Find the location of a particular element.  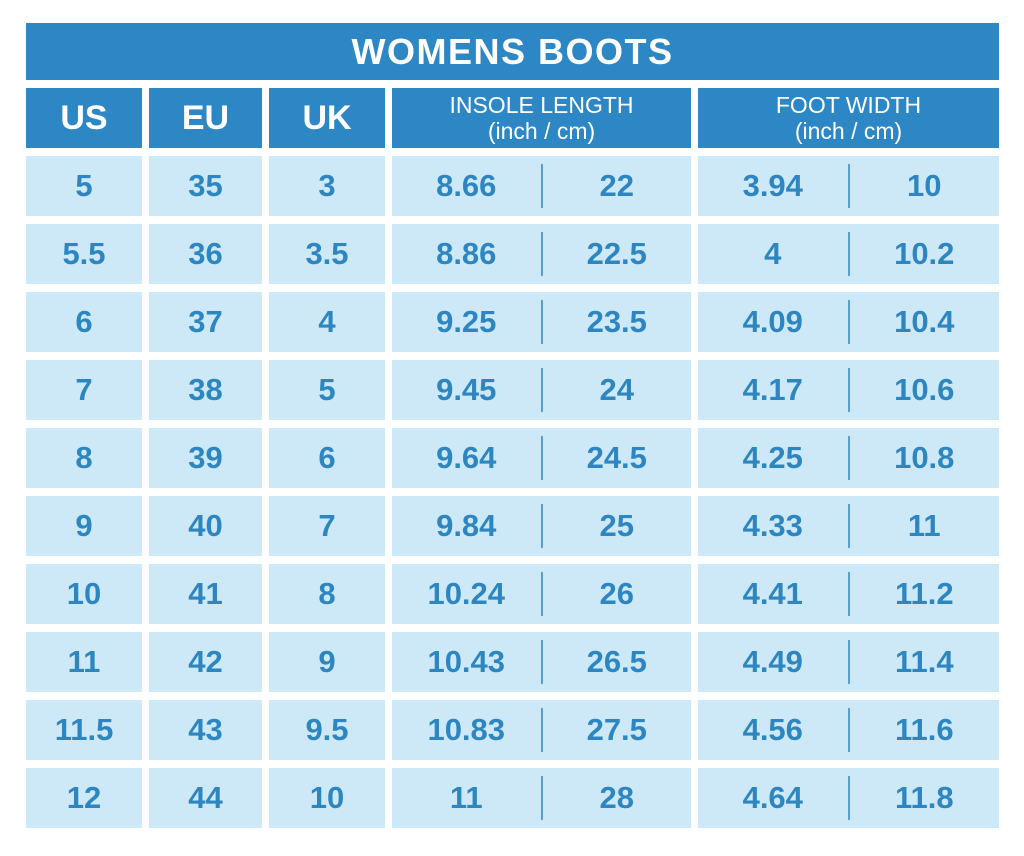

us-size-value: 7 is located at coordinates (84, 389).